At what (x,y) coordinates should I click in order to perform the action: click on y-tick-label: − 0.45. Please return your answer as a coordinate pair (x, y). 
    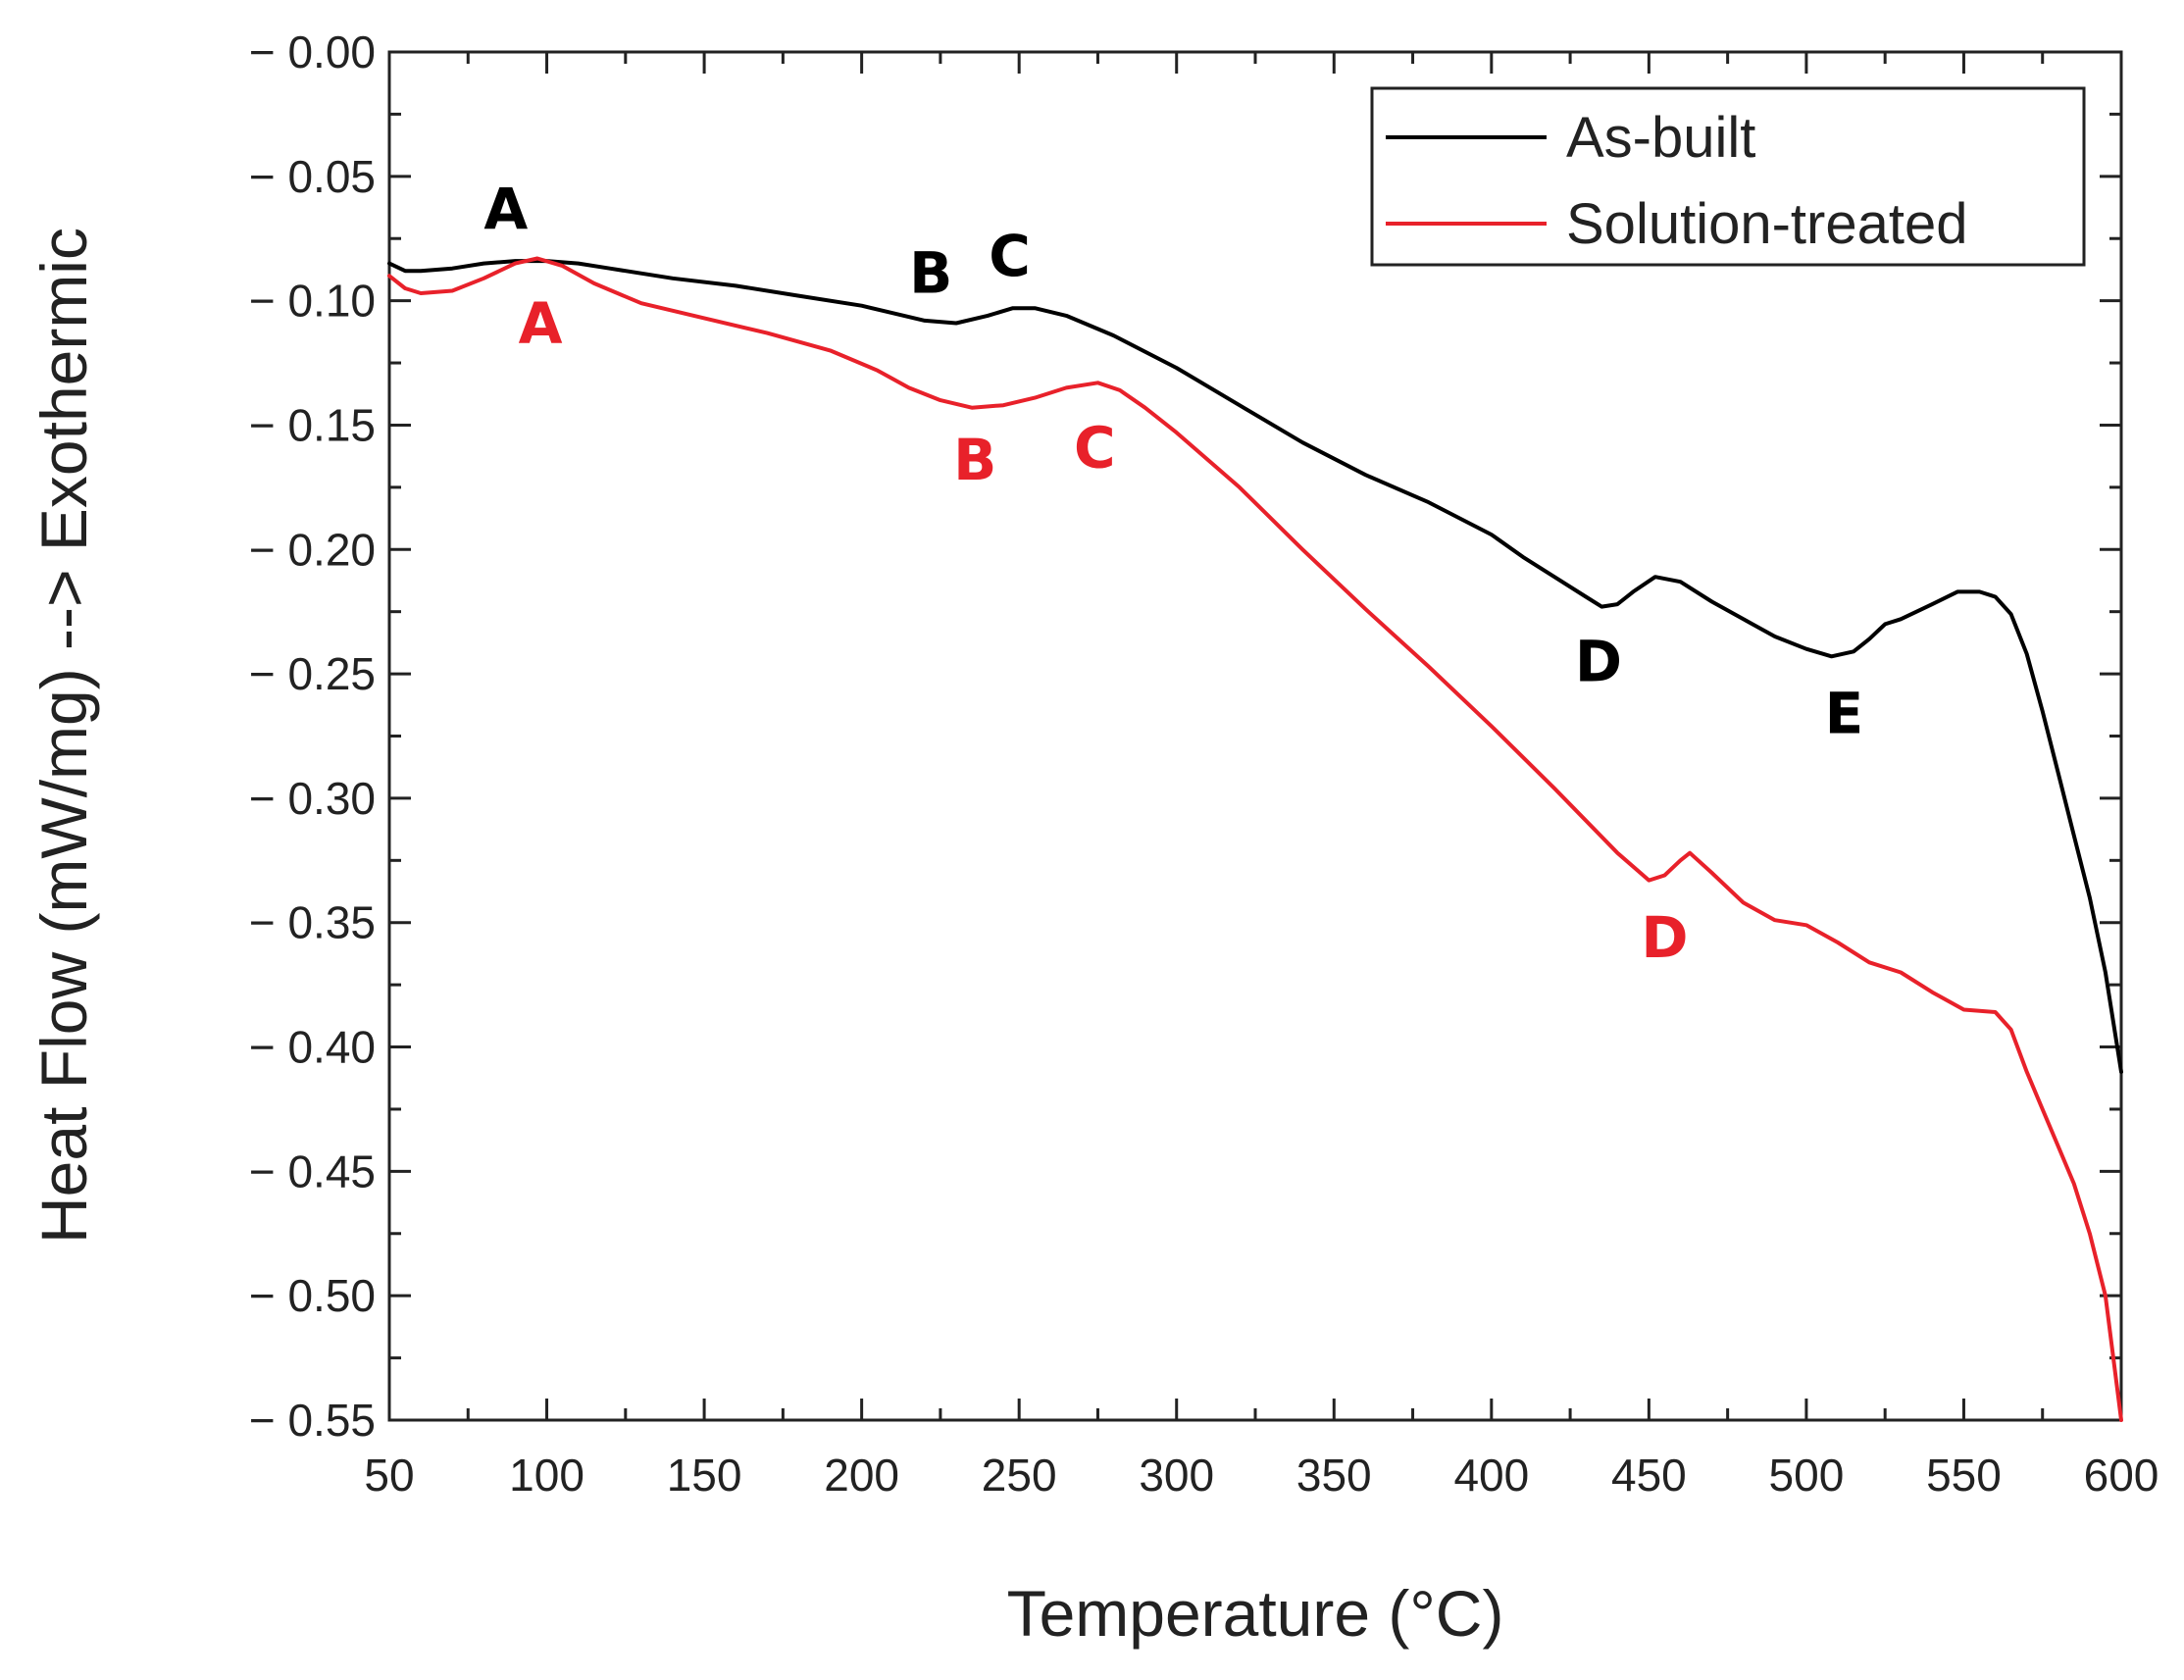
    Looking at the image, I should click on (312, 1170).